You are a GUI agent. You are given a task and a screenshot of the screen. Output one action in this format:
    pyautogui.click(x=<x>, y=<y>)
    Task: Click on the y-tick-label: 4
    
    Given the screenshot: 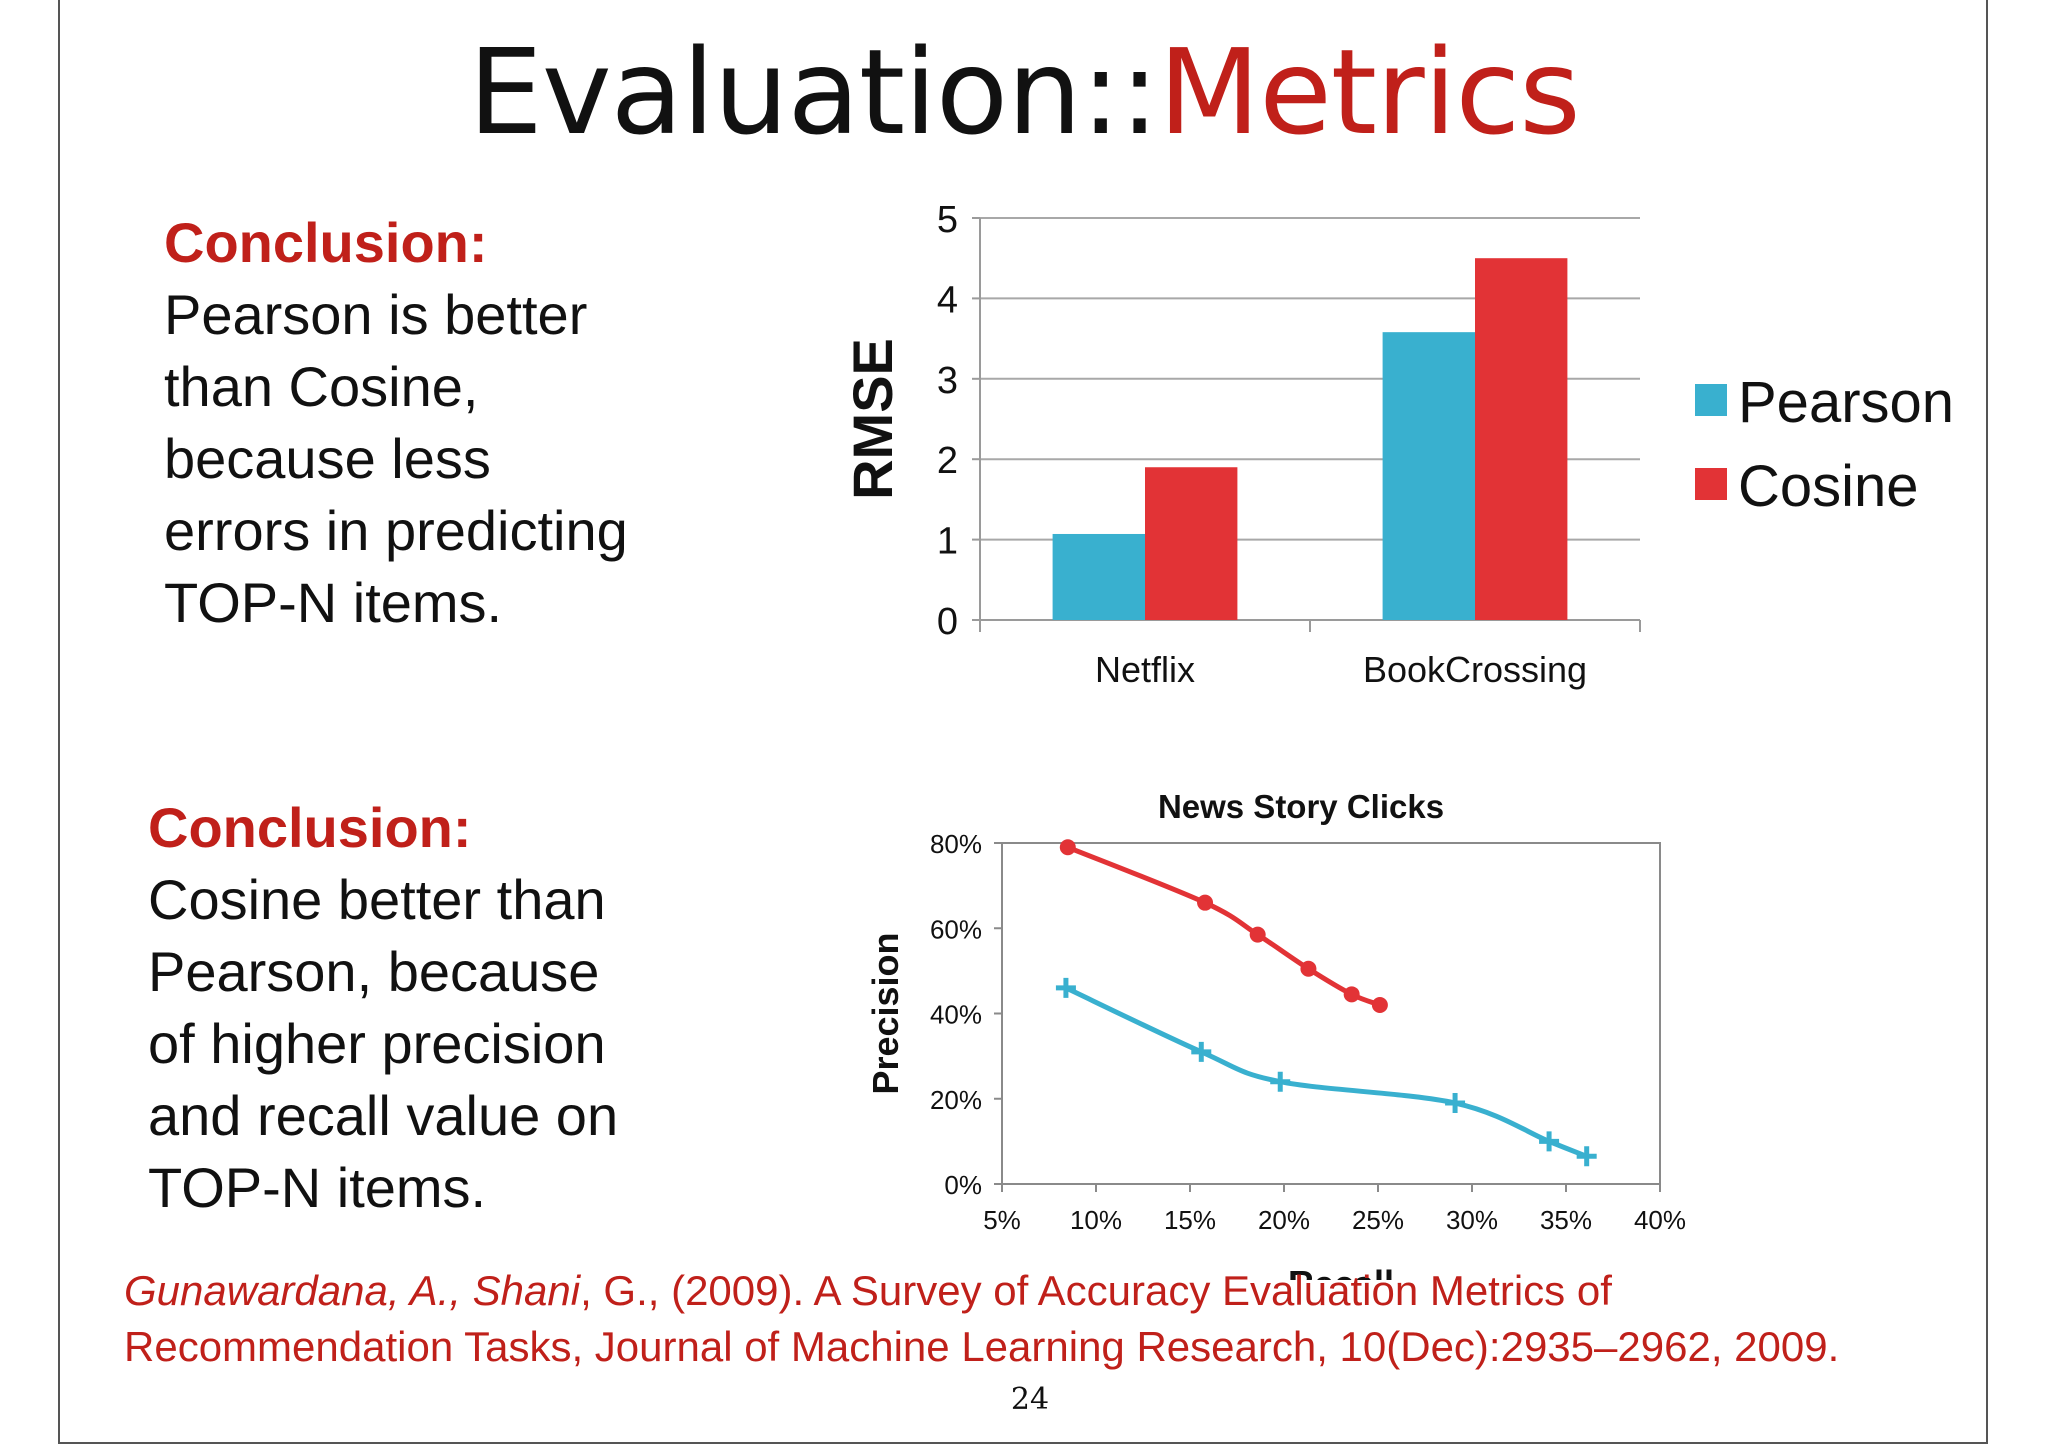 What is the action you would take?
    pyautogui.click(x=947, y=300)
    